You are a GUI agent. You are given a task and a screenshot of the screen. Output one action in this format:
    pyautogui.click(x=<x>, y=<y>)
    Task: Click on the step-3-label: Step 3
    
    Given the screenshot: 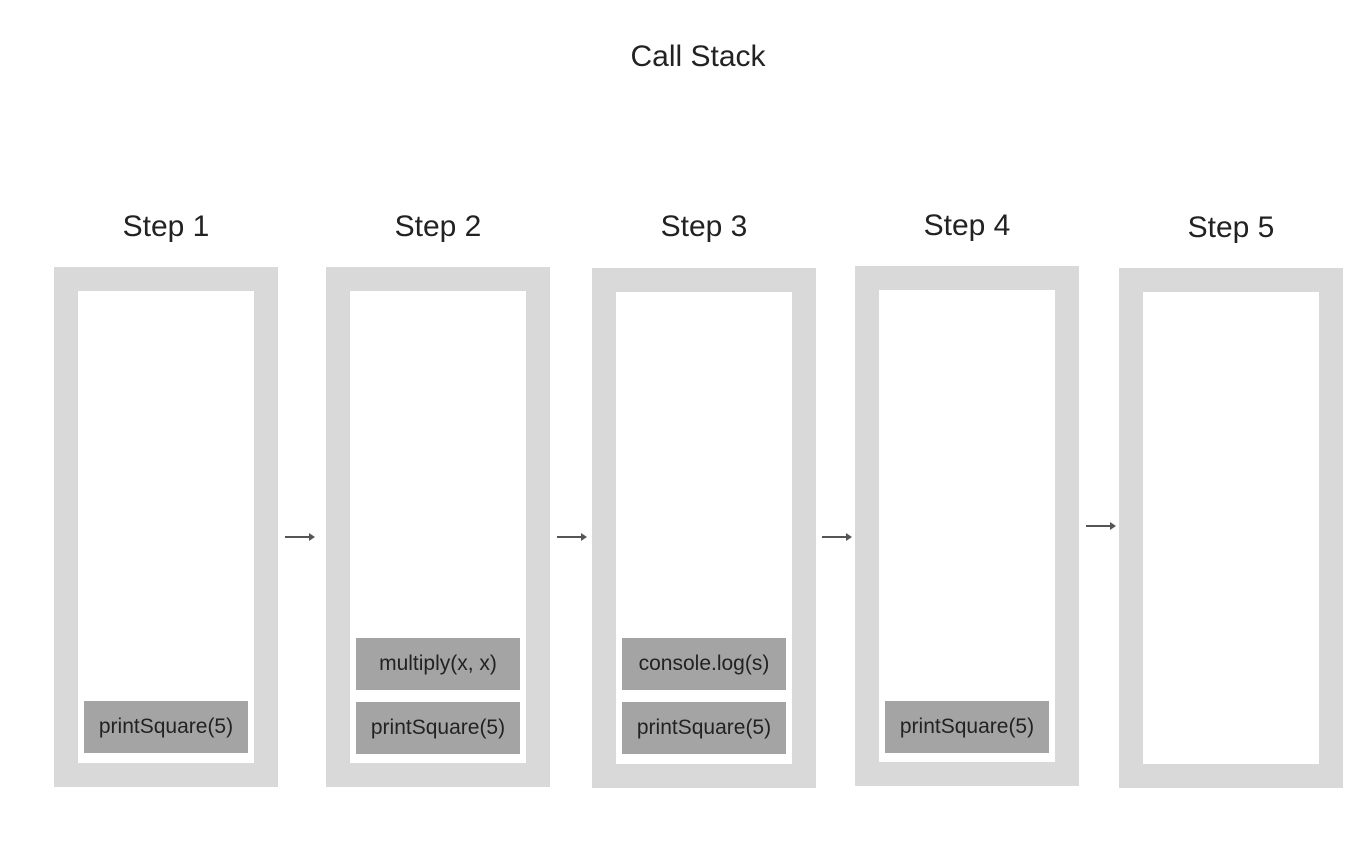 What is the action you would take?
    pyautogui.click(x=704, y=226)
    